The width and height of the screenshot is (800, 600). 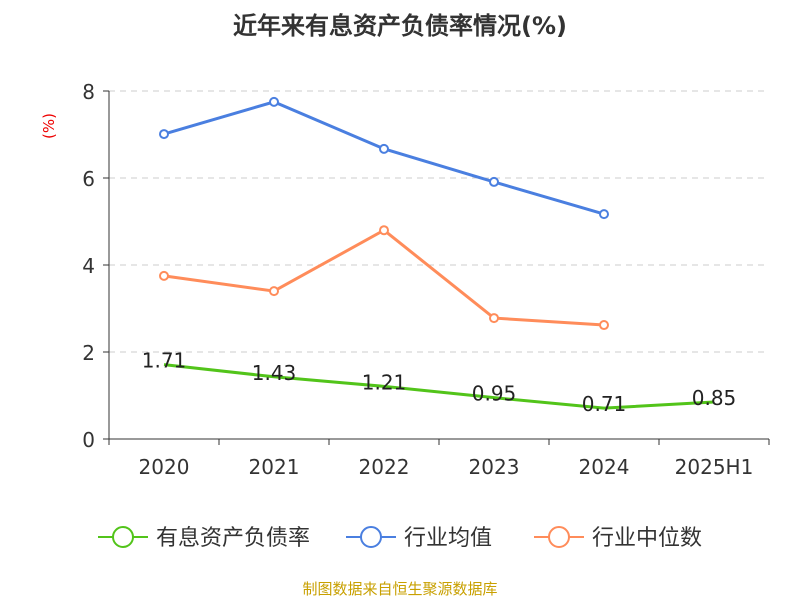 I want to click on y-tick-label: 6, so click(x=88, y=179).